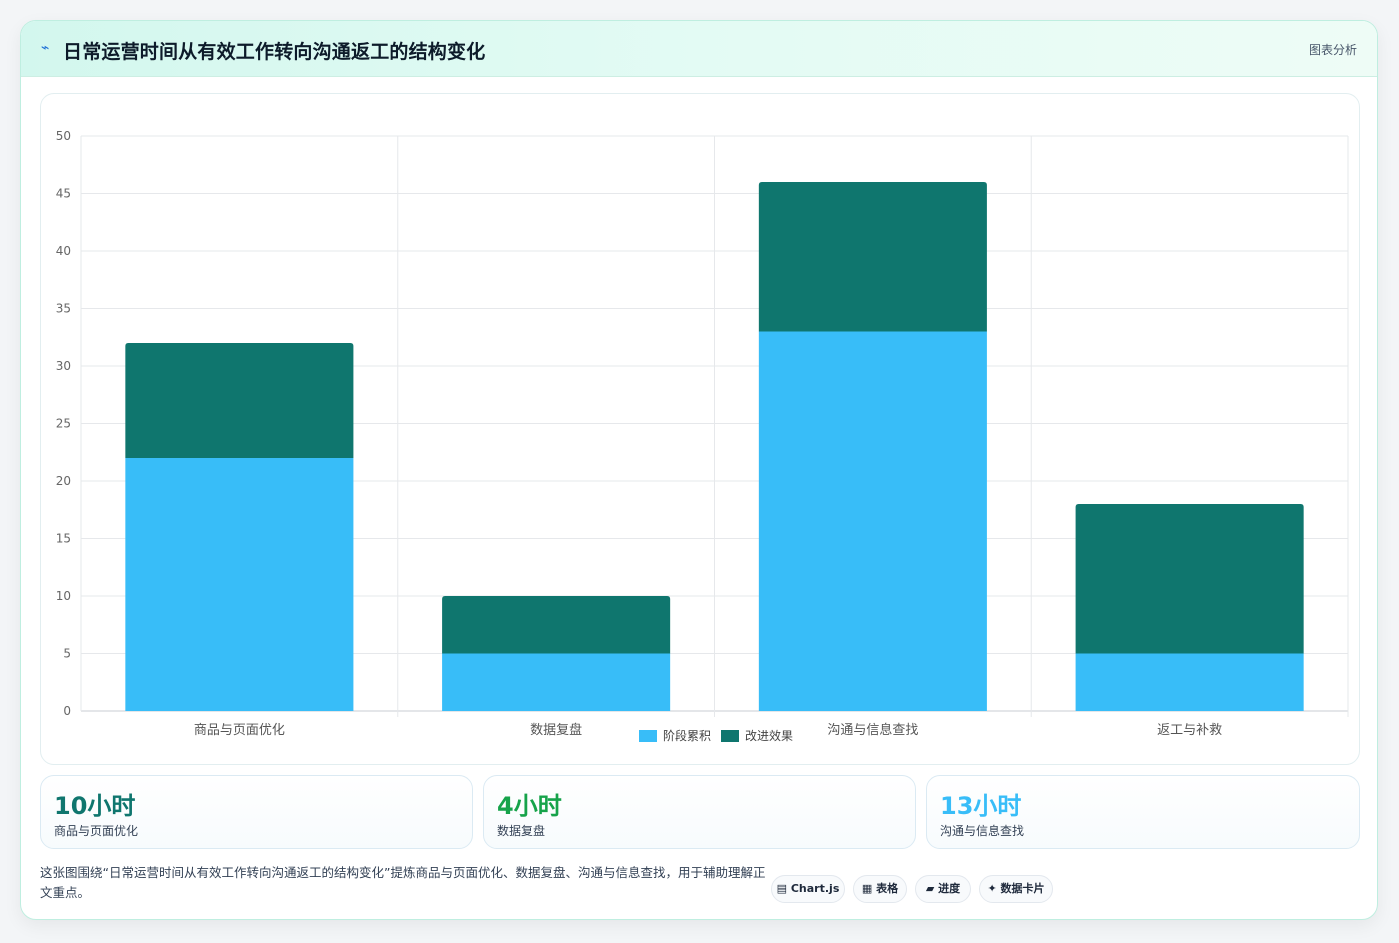  What do you see at coordinates (63, 251) in the screenshot?
I see `y-tick-label: 40` at bounding box center [63, 251].